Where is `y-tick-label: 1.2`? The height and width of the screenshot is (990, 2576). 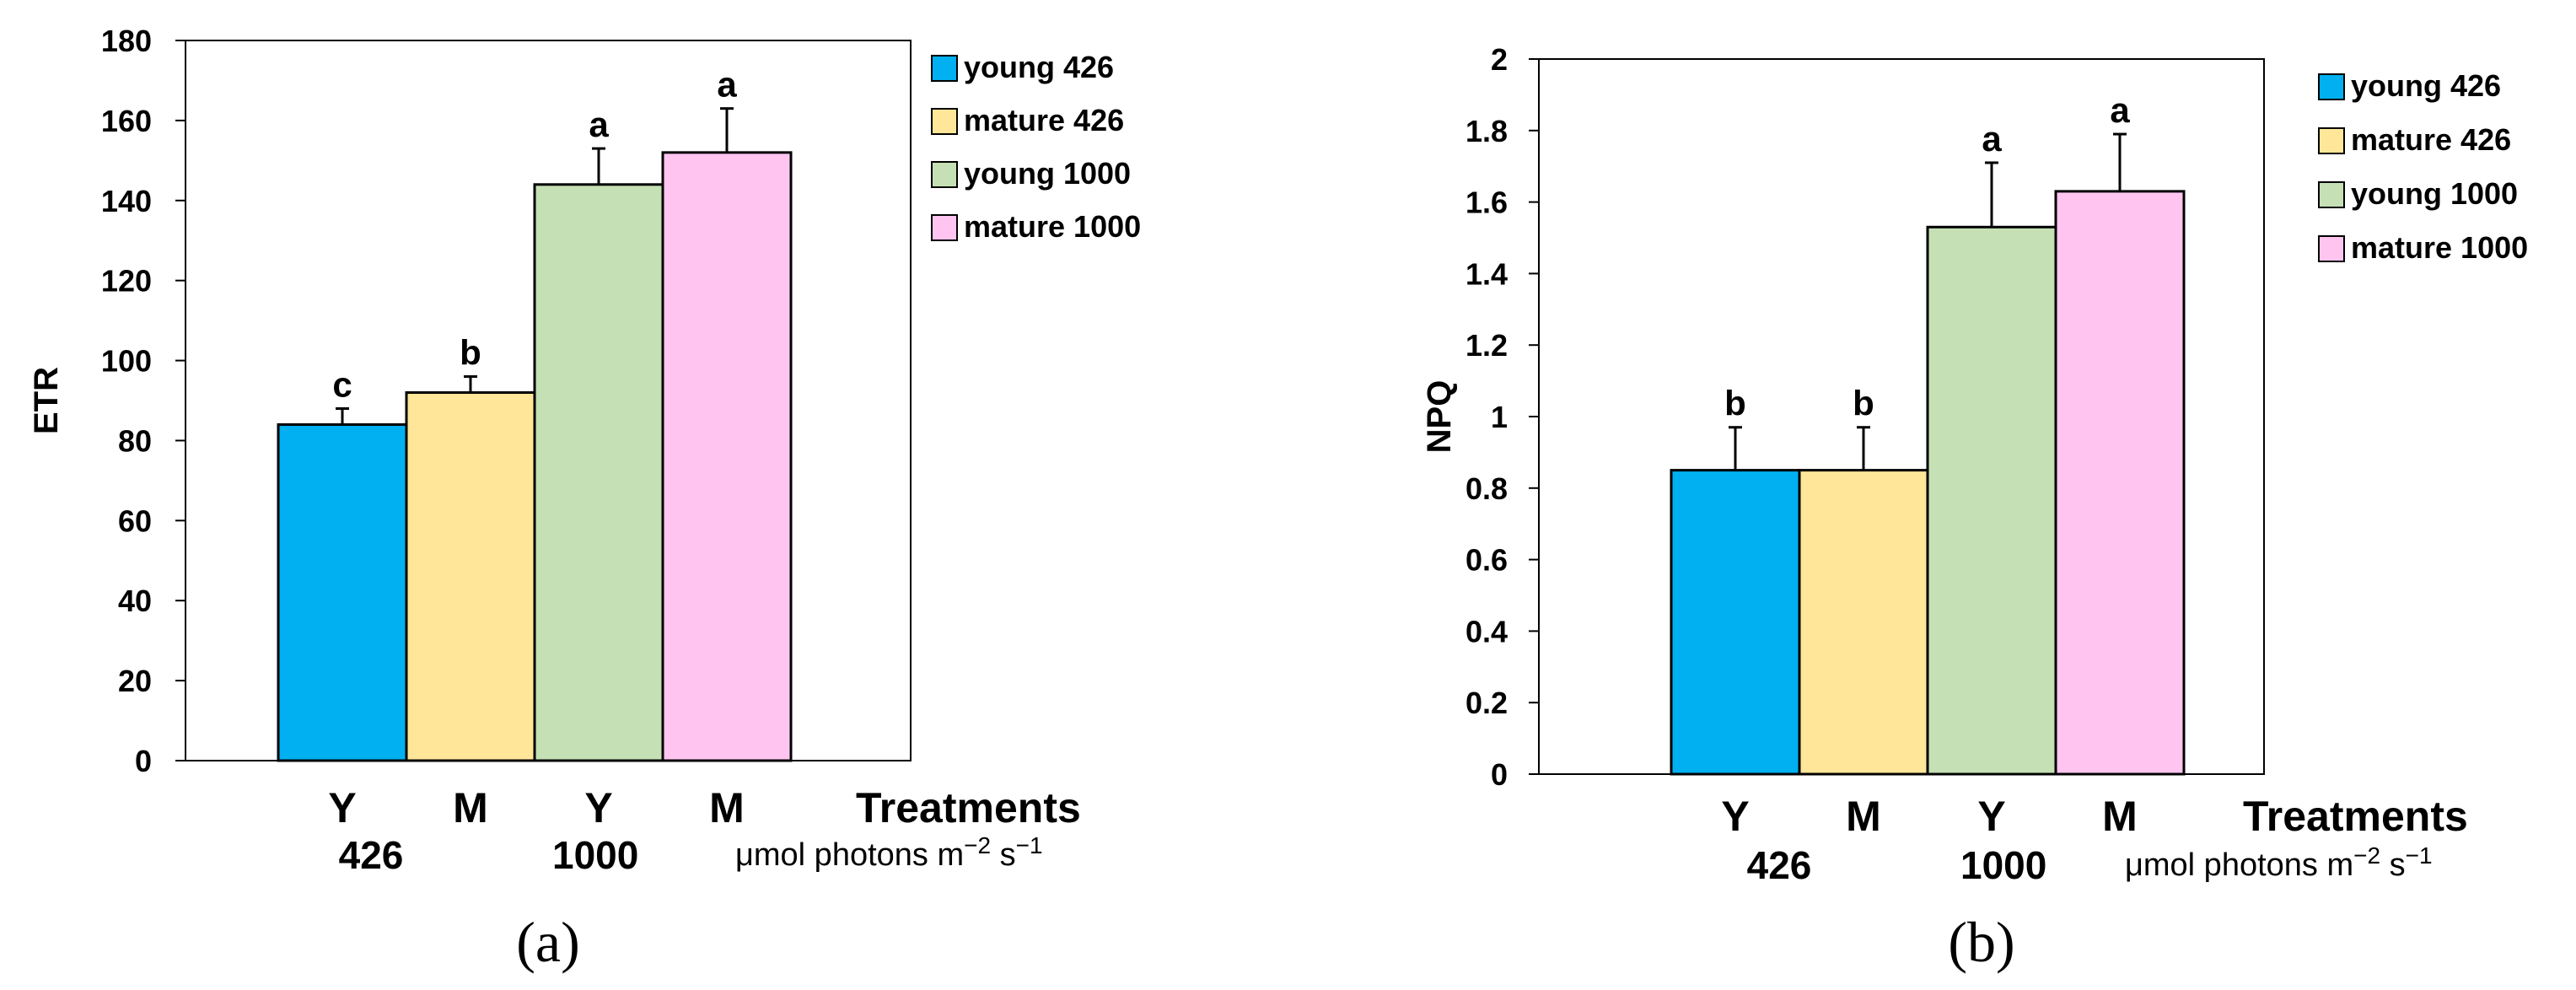 y-tick-label: 1.2 is located at coordinates (1486, 346).